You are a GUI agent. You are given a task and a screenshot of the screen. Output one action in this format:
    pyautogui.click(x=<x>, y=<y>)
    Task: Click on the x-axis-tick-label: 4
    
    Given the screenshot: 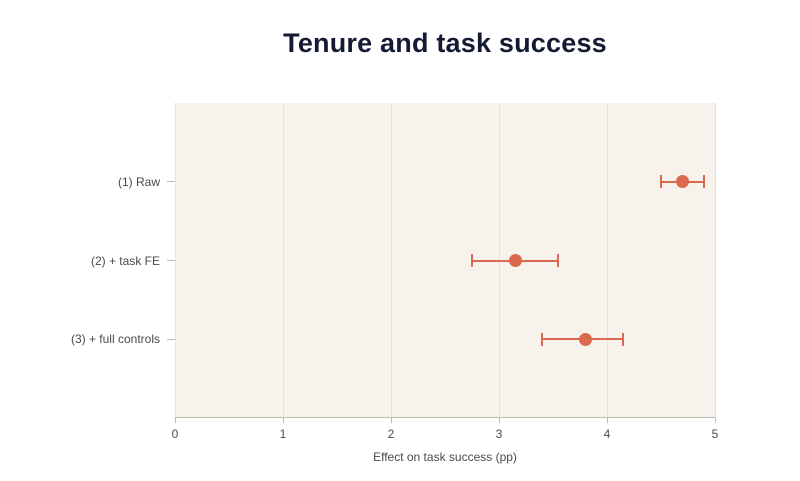 What is the action you would take?
    pyautogui.click(x=607, y=434)
    